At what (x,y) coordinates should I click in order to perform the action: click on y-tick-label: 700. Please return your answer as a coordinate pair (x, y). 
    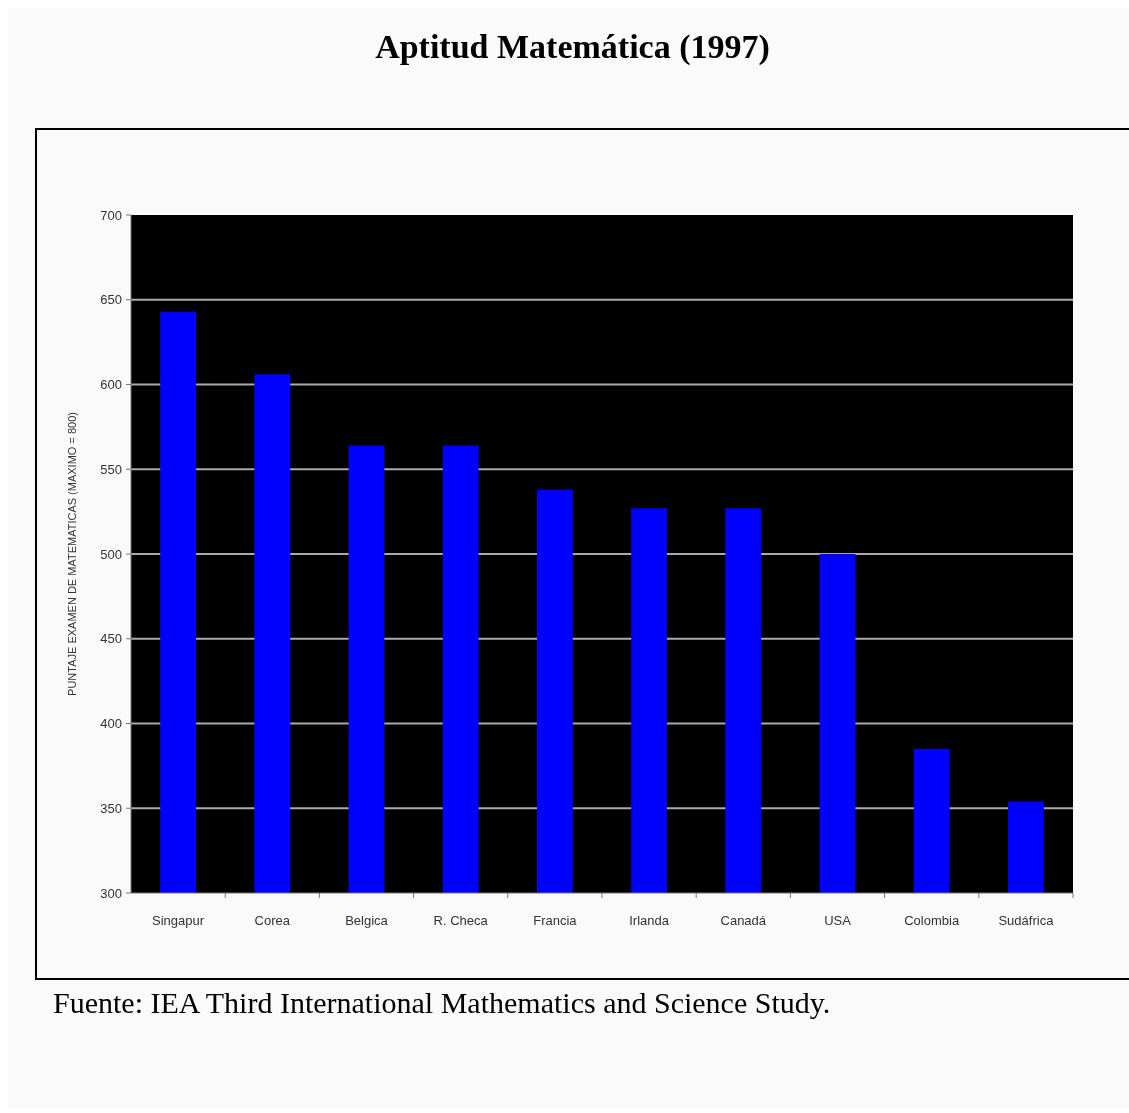
    Looking at the image, I should click on (111, 215).